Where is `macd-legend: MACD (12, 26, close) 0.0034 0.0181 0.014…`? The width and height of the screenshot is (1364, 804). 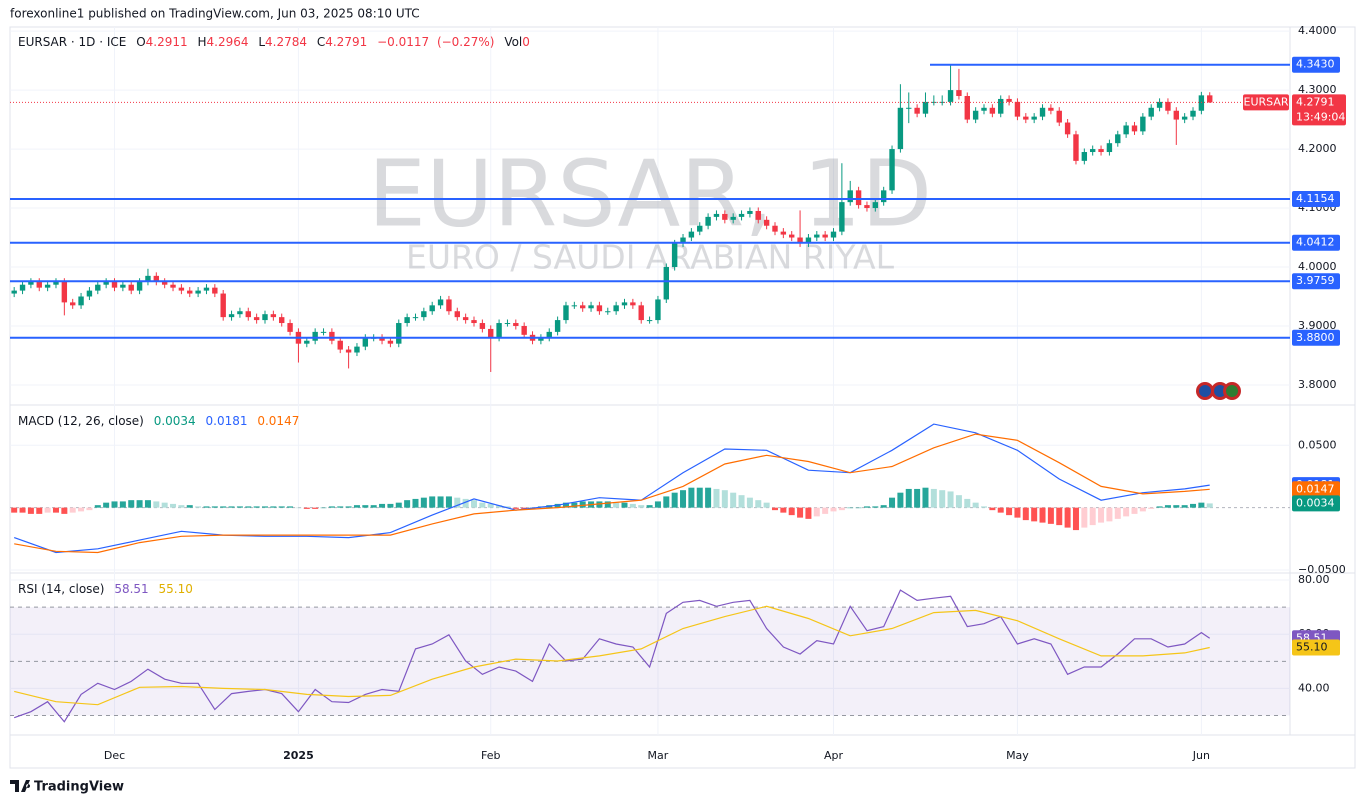
macd-legend: MACD (12, 26, close) 0.0034 0.0181 0.014… is located at coordinates (158, 421).